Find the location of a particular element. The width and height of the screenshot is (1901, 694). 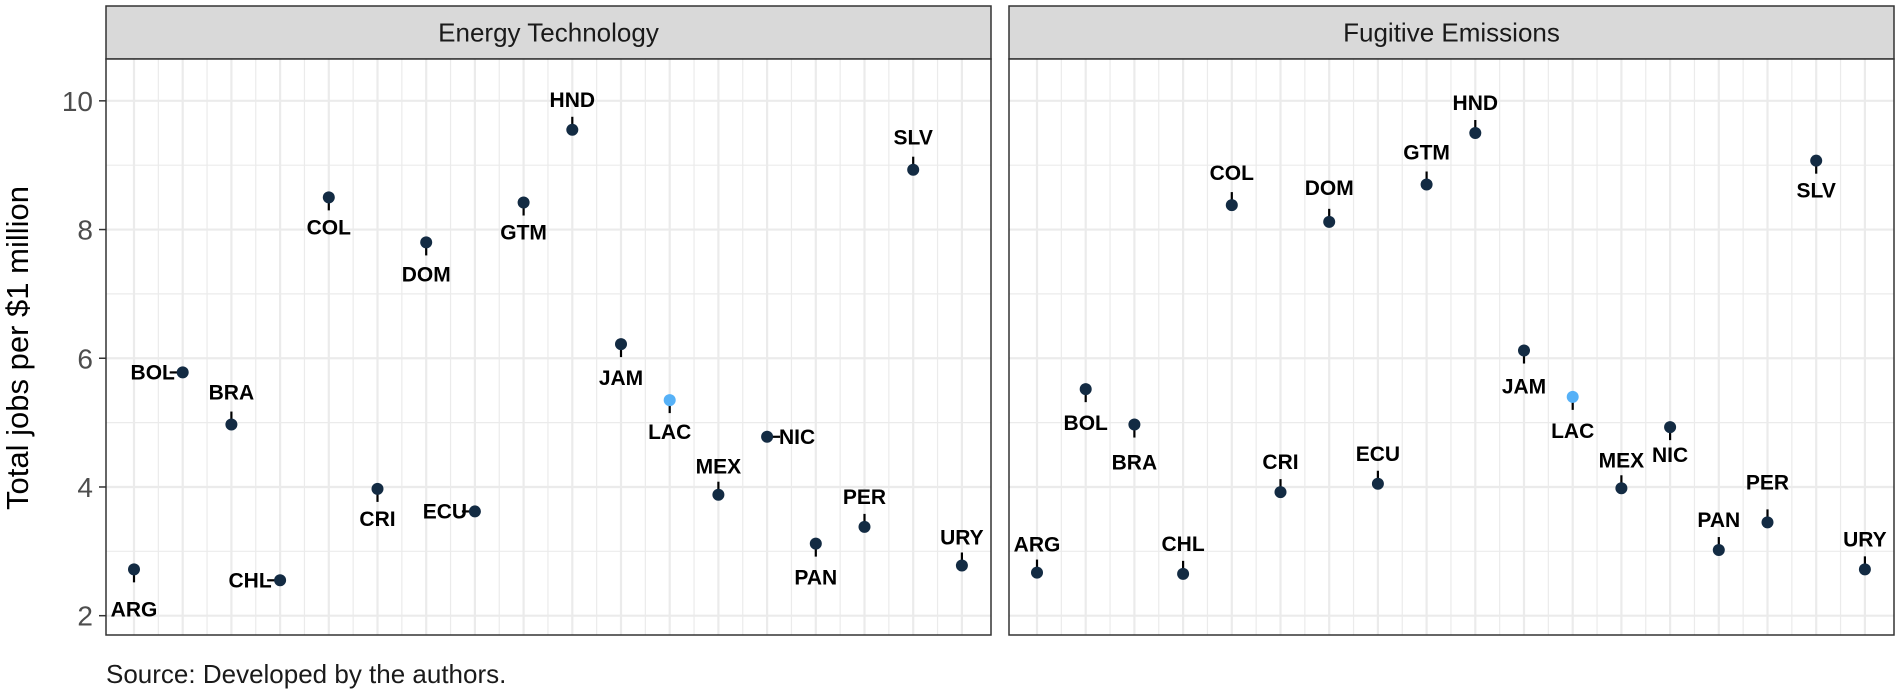

y-tick-label: 10 is located at coordinates (77, 101).